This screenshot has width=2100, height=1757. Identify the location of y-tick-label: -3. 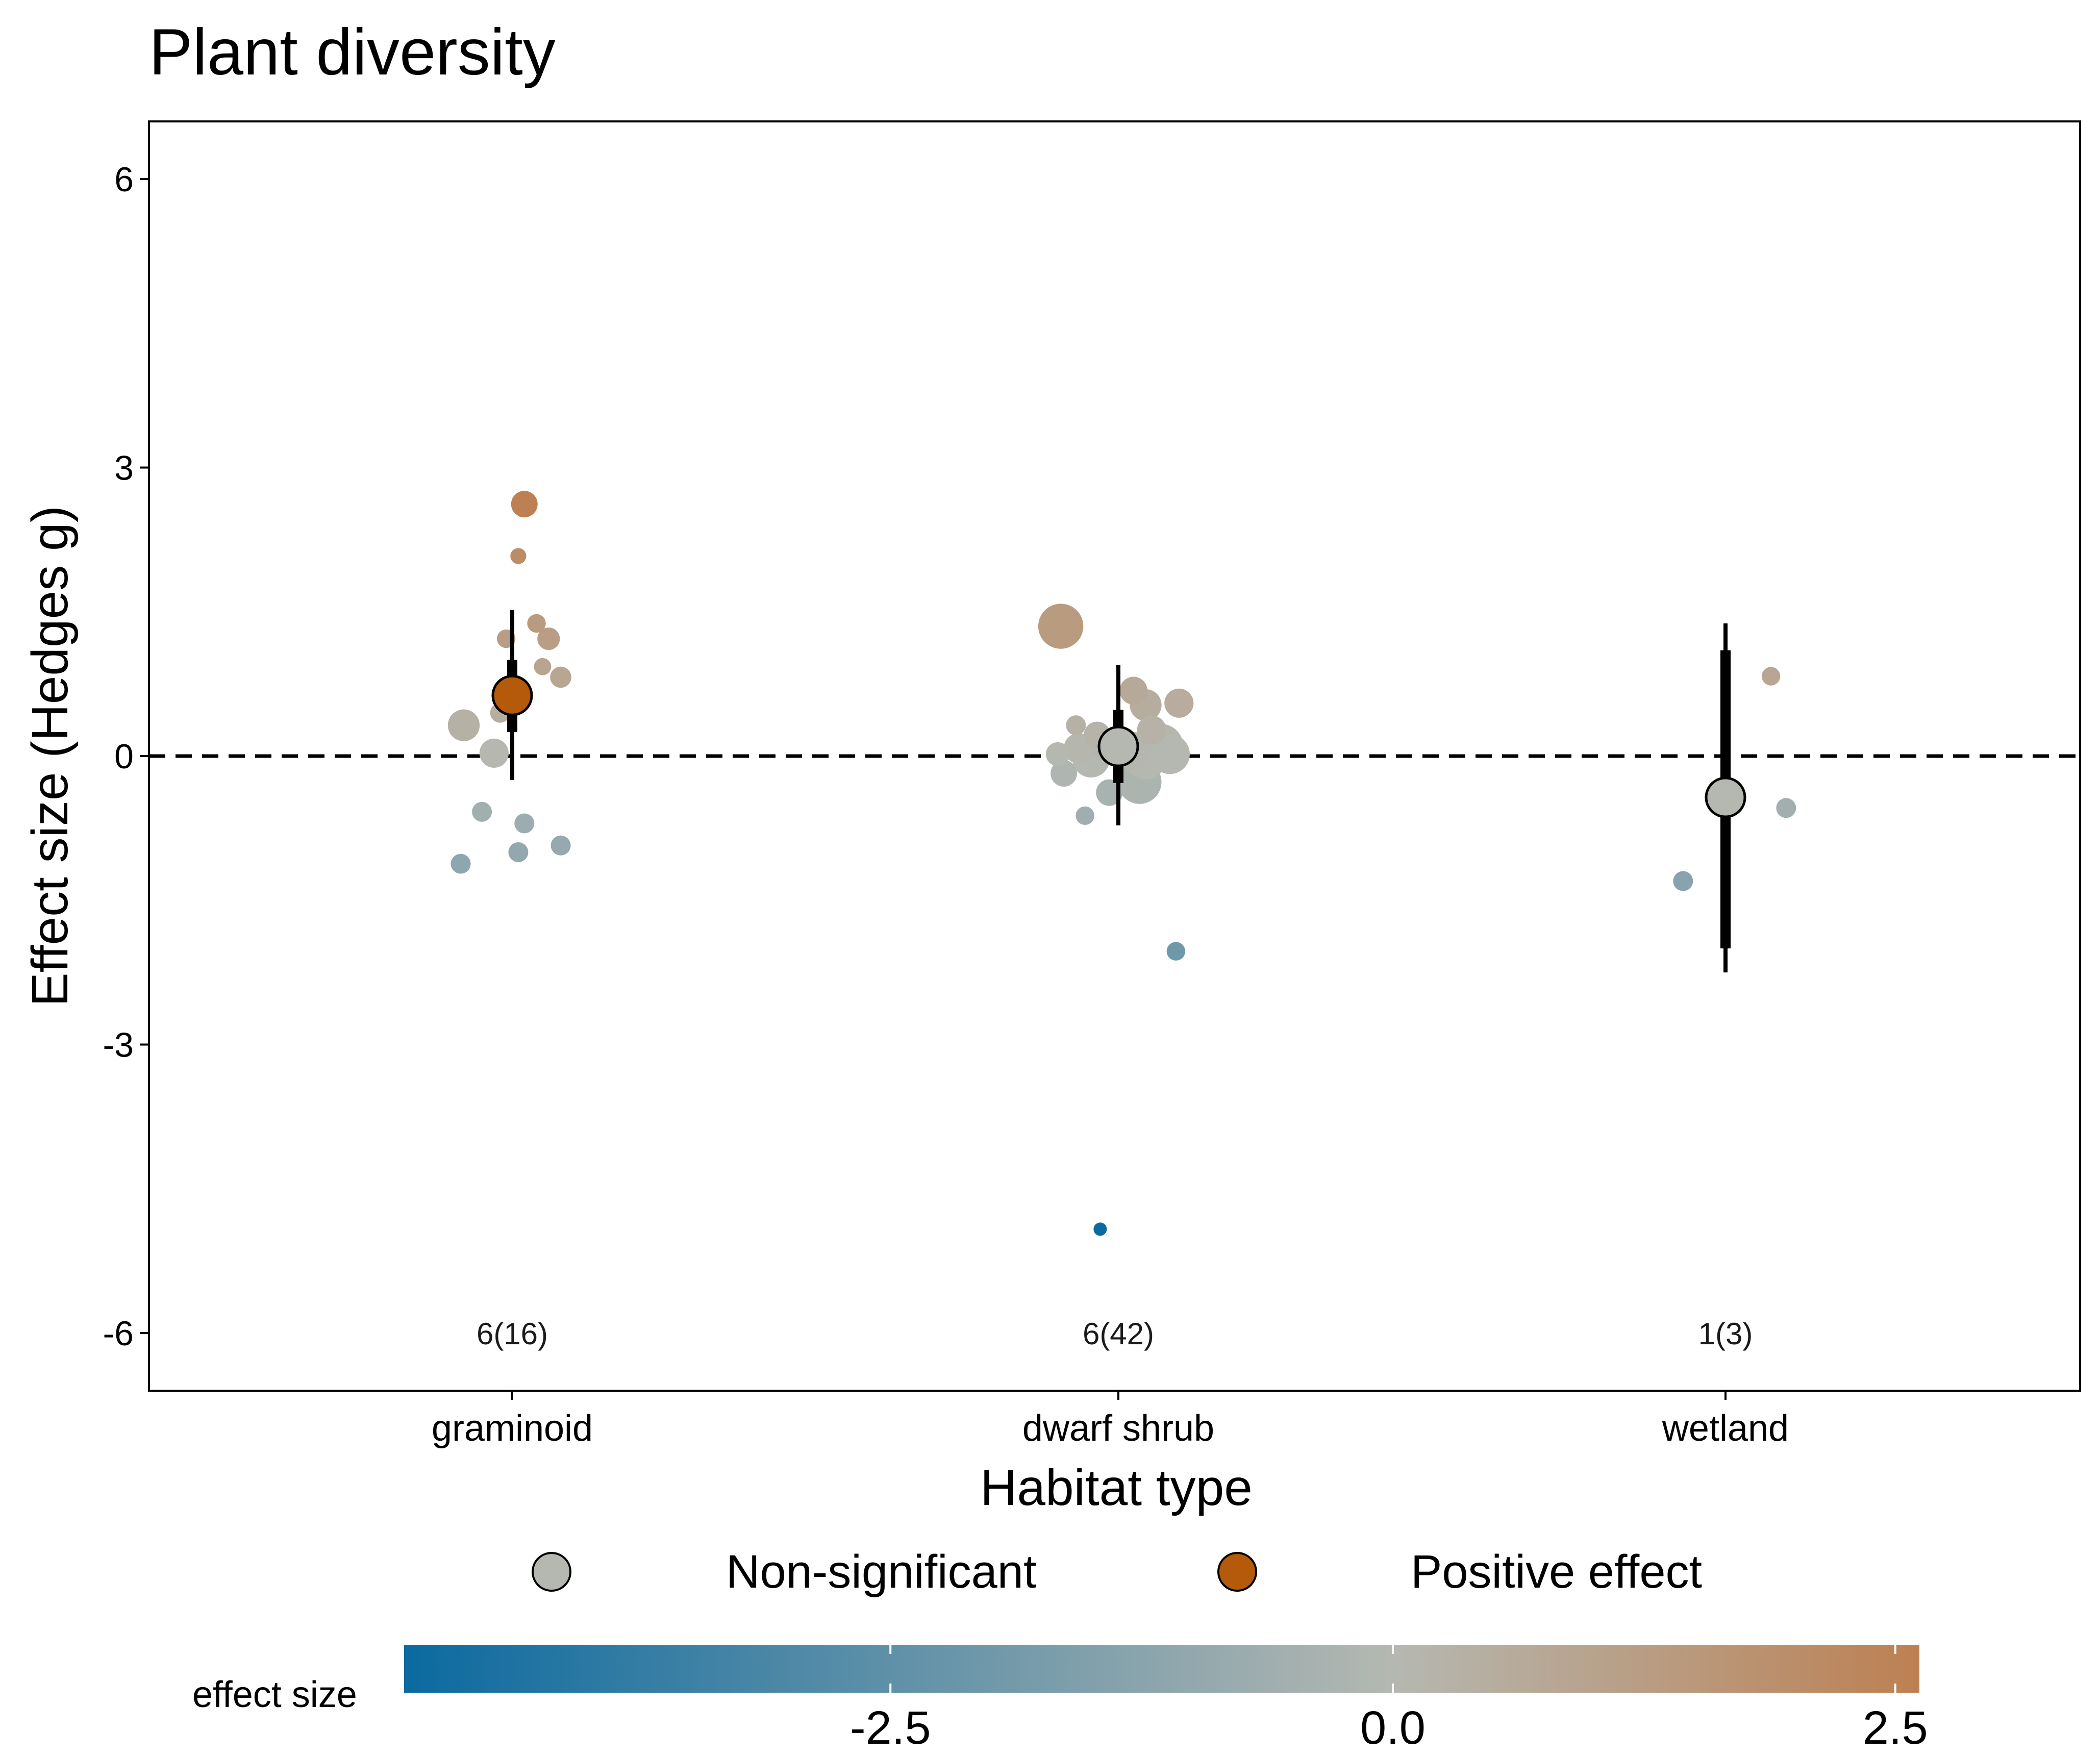
(118, 1044).